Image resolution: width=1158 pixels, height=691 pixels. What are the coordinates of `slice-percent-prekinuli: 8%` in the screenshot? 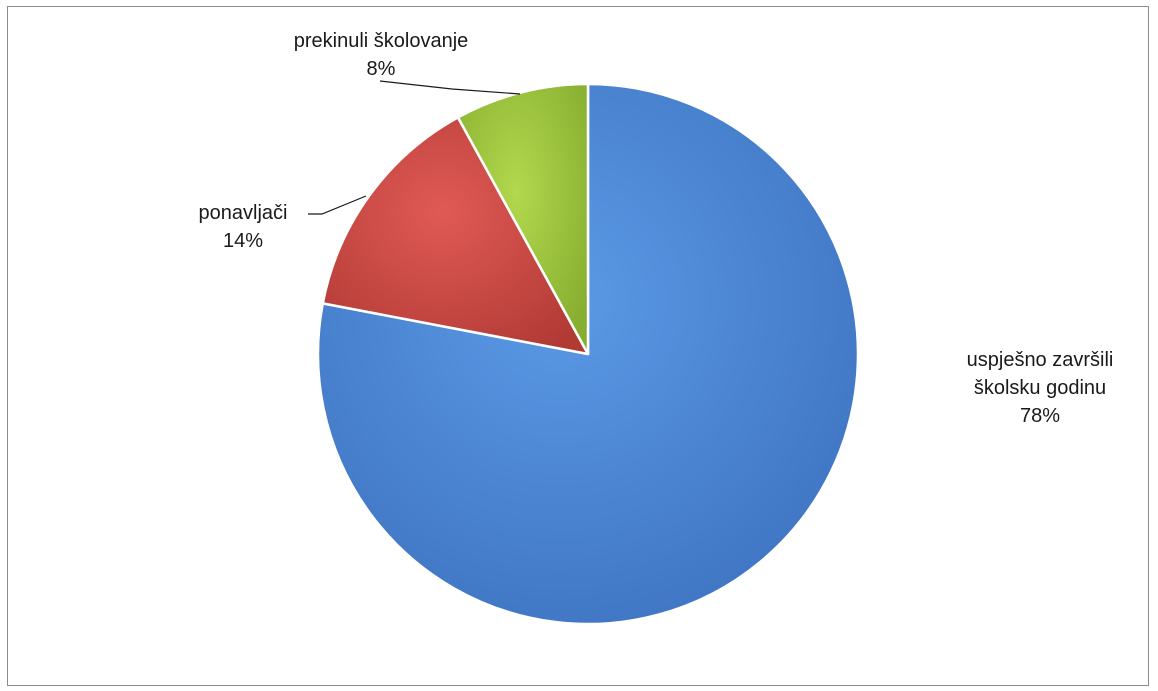 It's located at (381, 69).